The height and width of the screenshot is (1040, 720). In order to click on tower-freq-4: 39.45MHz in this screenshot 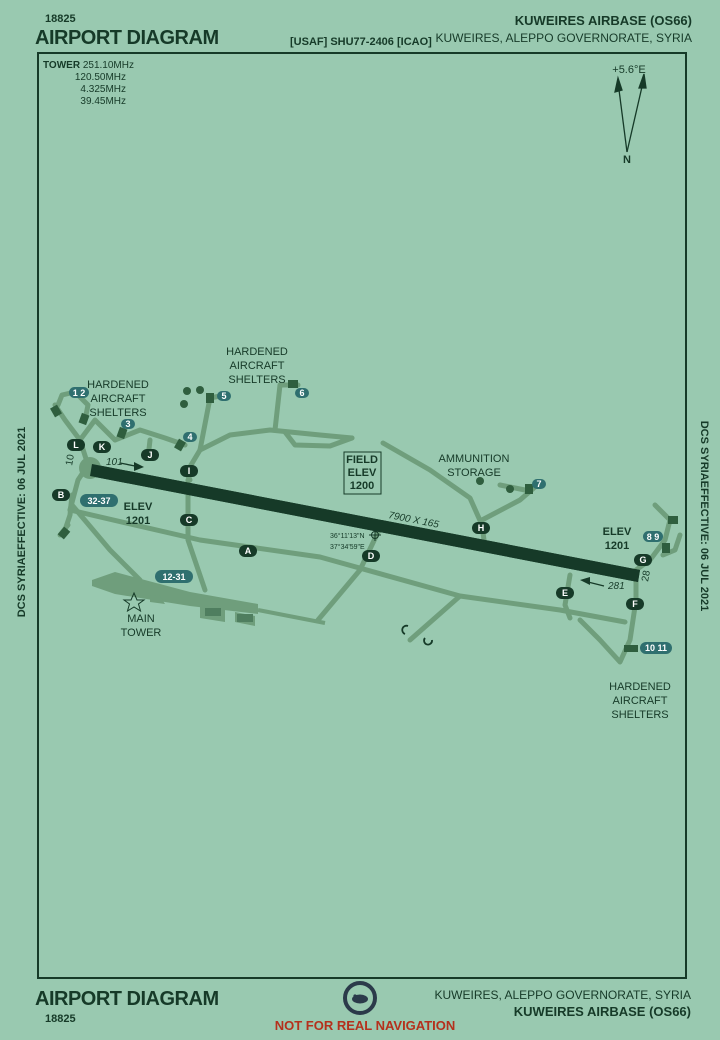, I will do `click(103, 101)`.